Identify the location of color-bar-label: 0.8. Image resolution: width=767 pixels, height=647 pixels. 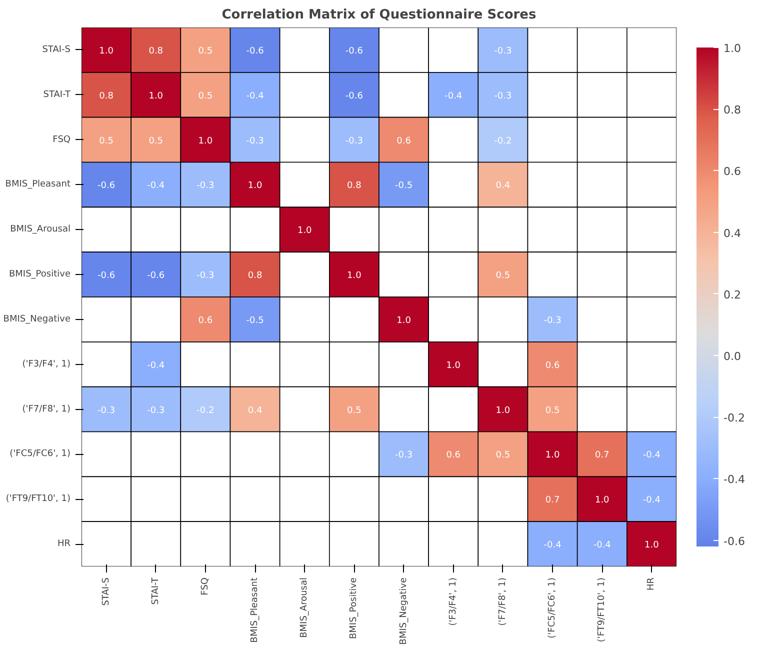
(732, 110).